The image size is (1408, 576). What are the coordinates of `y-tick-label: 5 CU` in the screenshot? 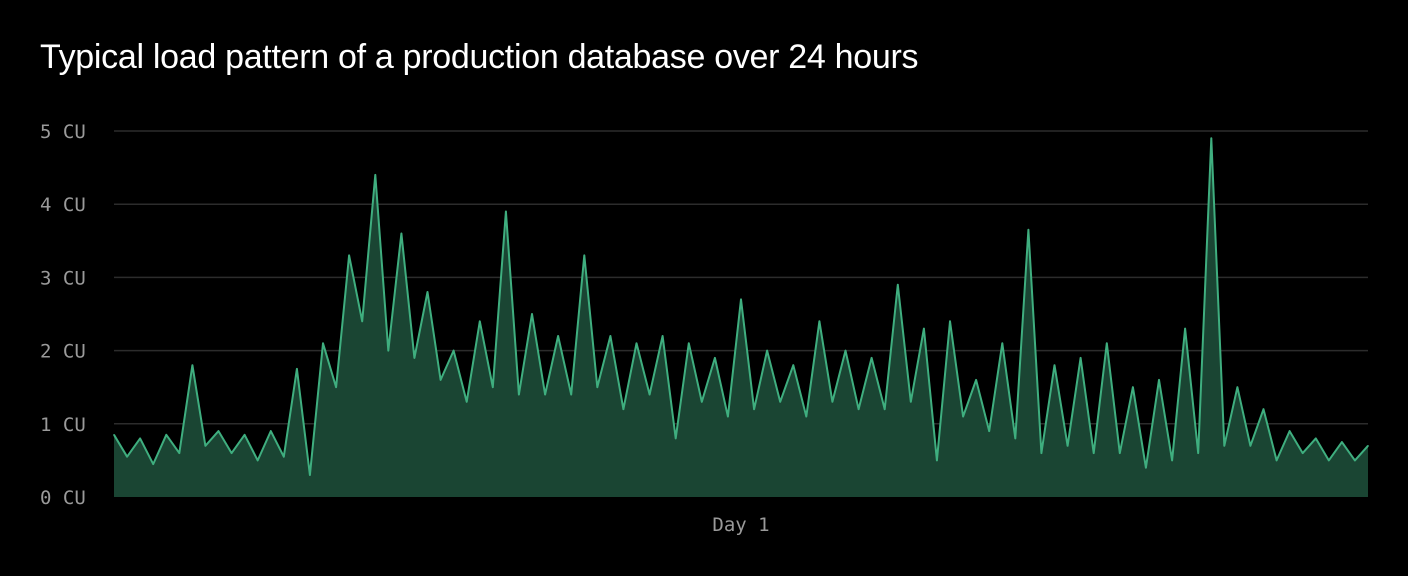 It's located at (63, 132).